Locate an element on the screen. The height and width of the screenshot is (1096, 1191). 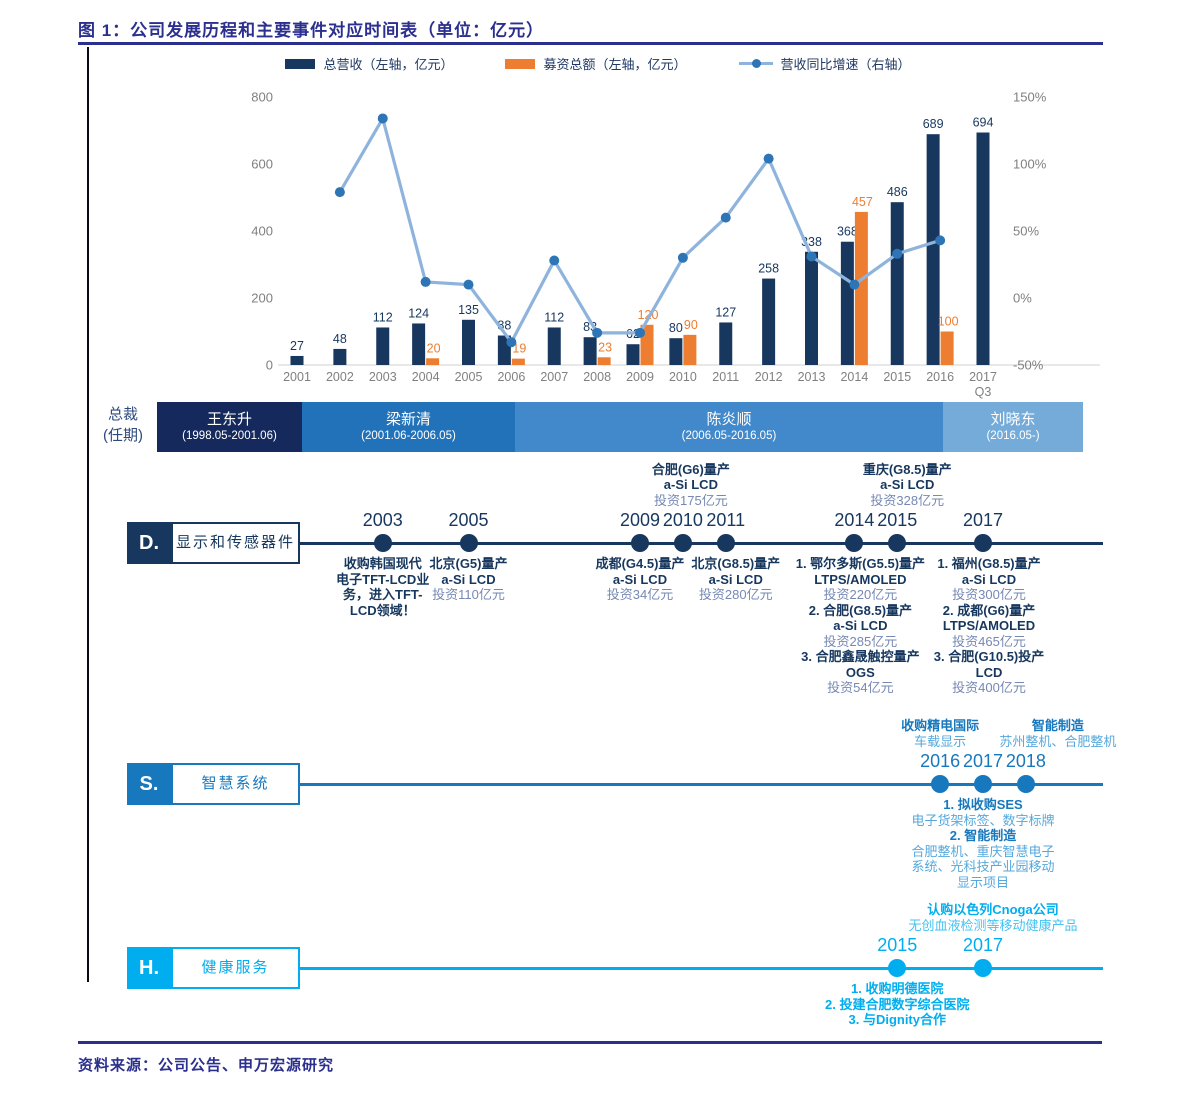
left-axis-tick: 200 is located at coordinates (262, 298).